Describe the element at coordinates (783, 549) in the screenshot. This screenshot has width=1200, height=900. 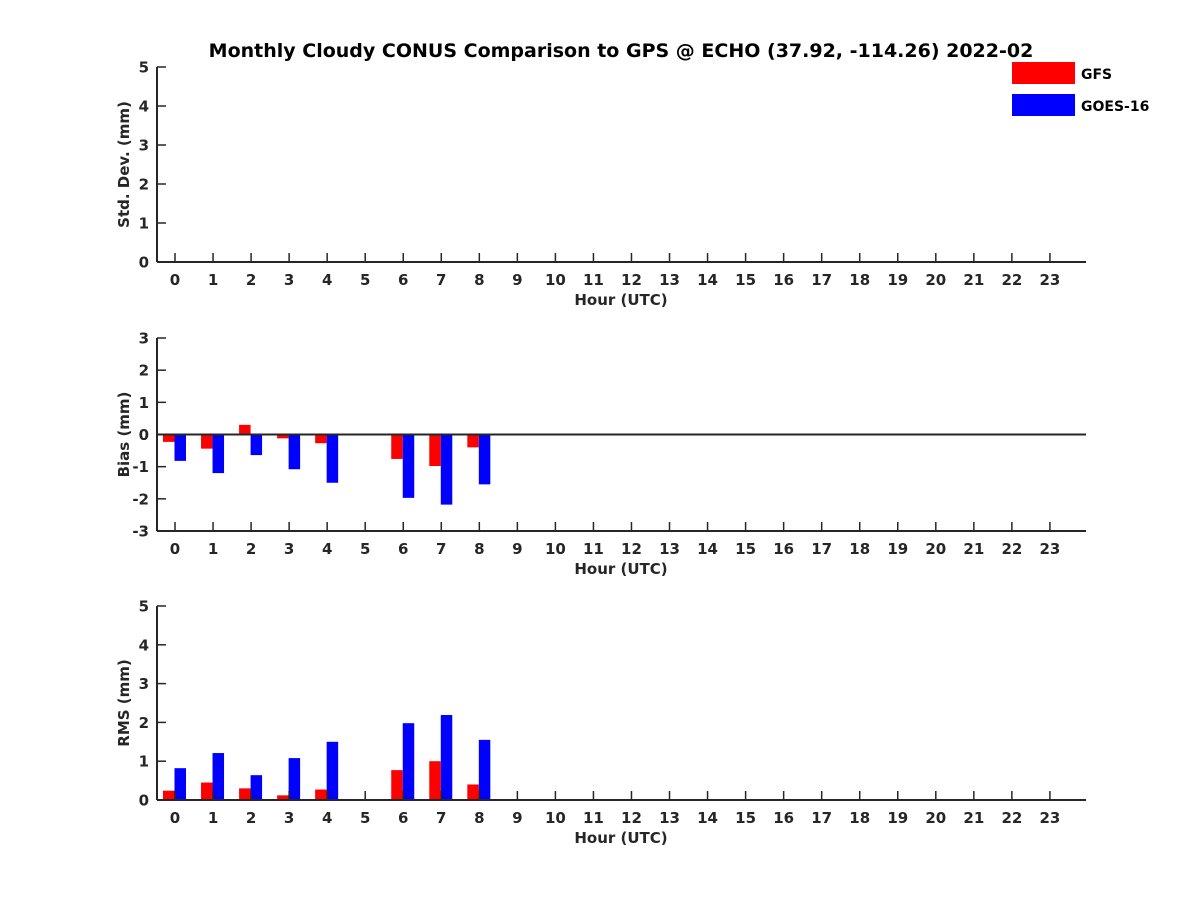
I see `x-tick-label: 16` at that location.